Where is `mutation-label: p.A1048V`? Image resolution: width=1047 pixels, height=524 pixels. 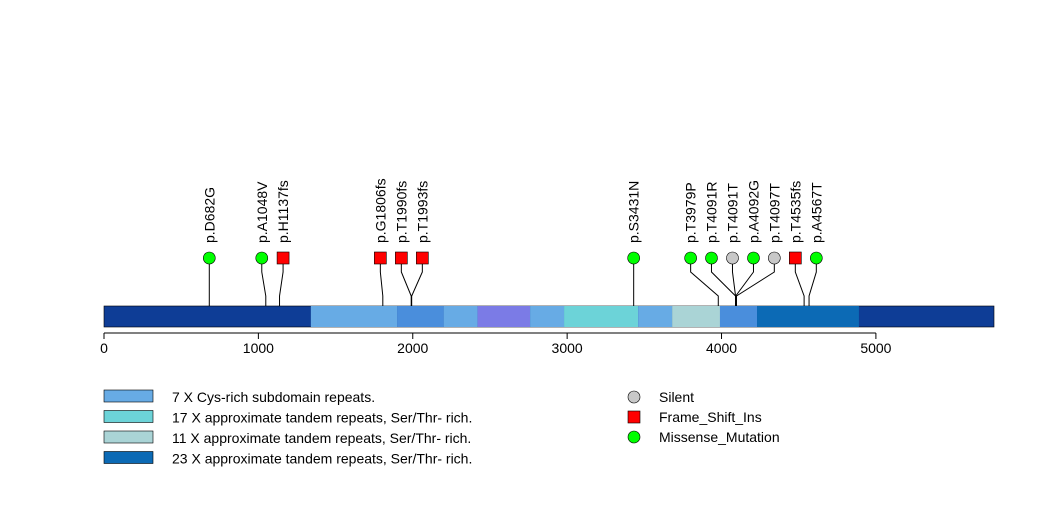 mutation-label: p.A1048V is located at coordinates (262, 212).